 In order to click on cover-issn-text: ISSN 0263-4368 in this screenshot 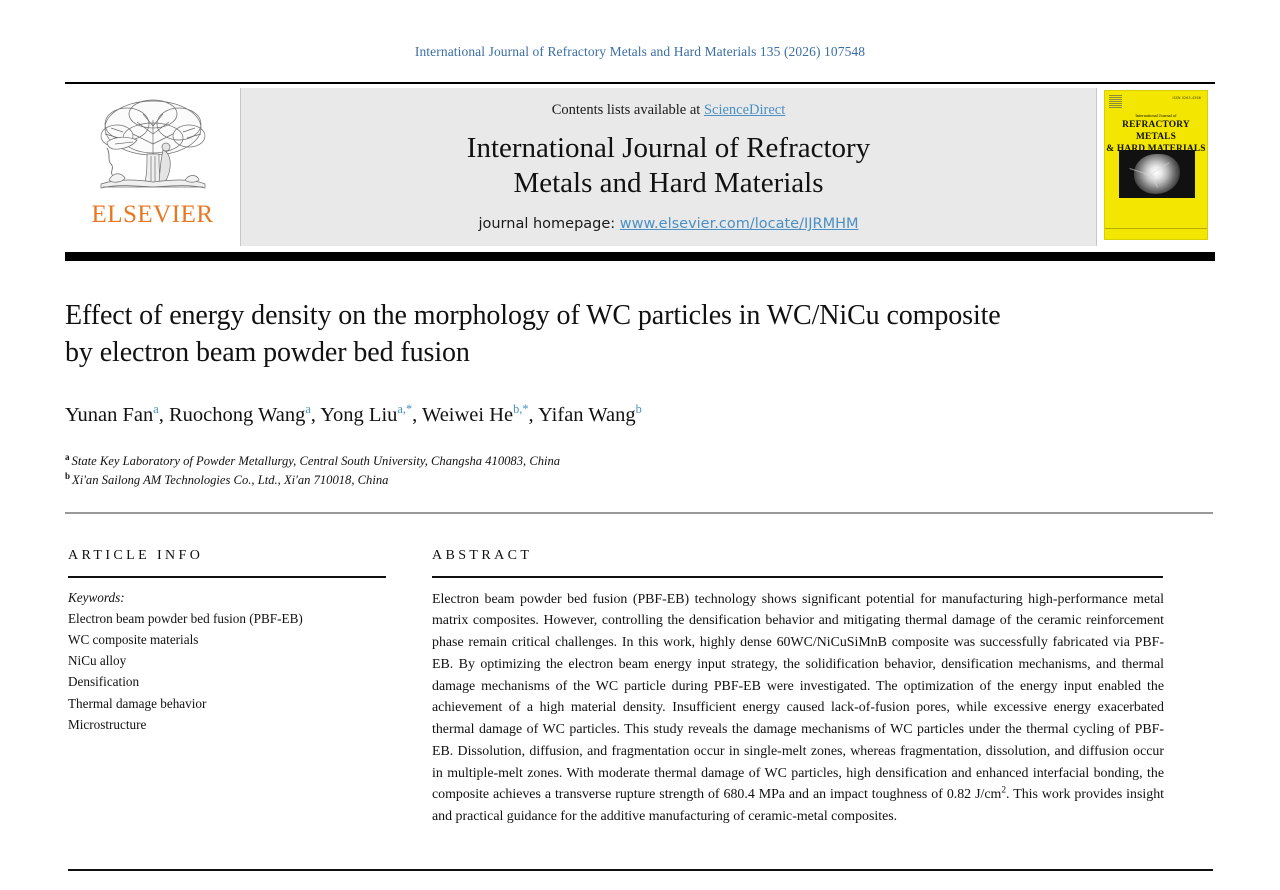, I will do `click(1186, 98)`.